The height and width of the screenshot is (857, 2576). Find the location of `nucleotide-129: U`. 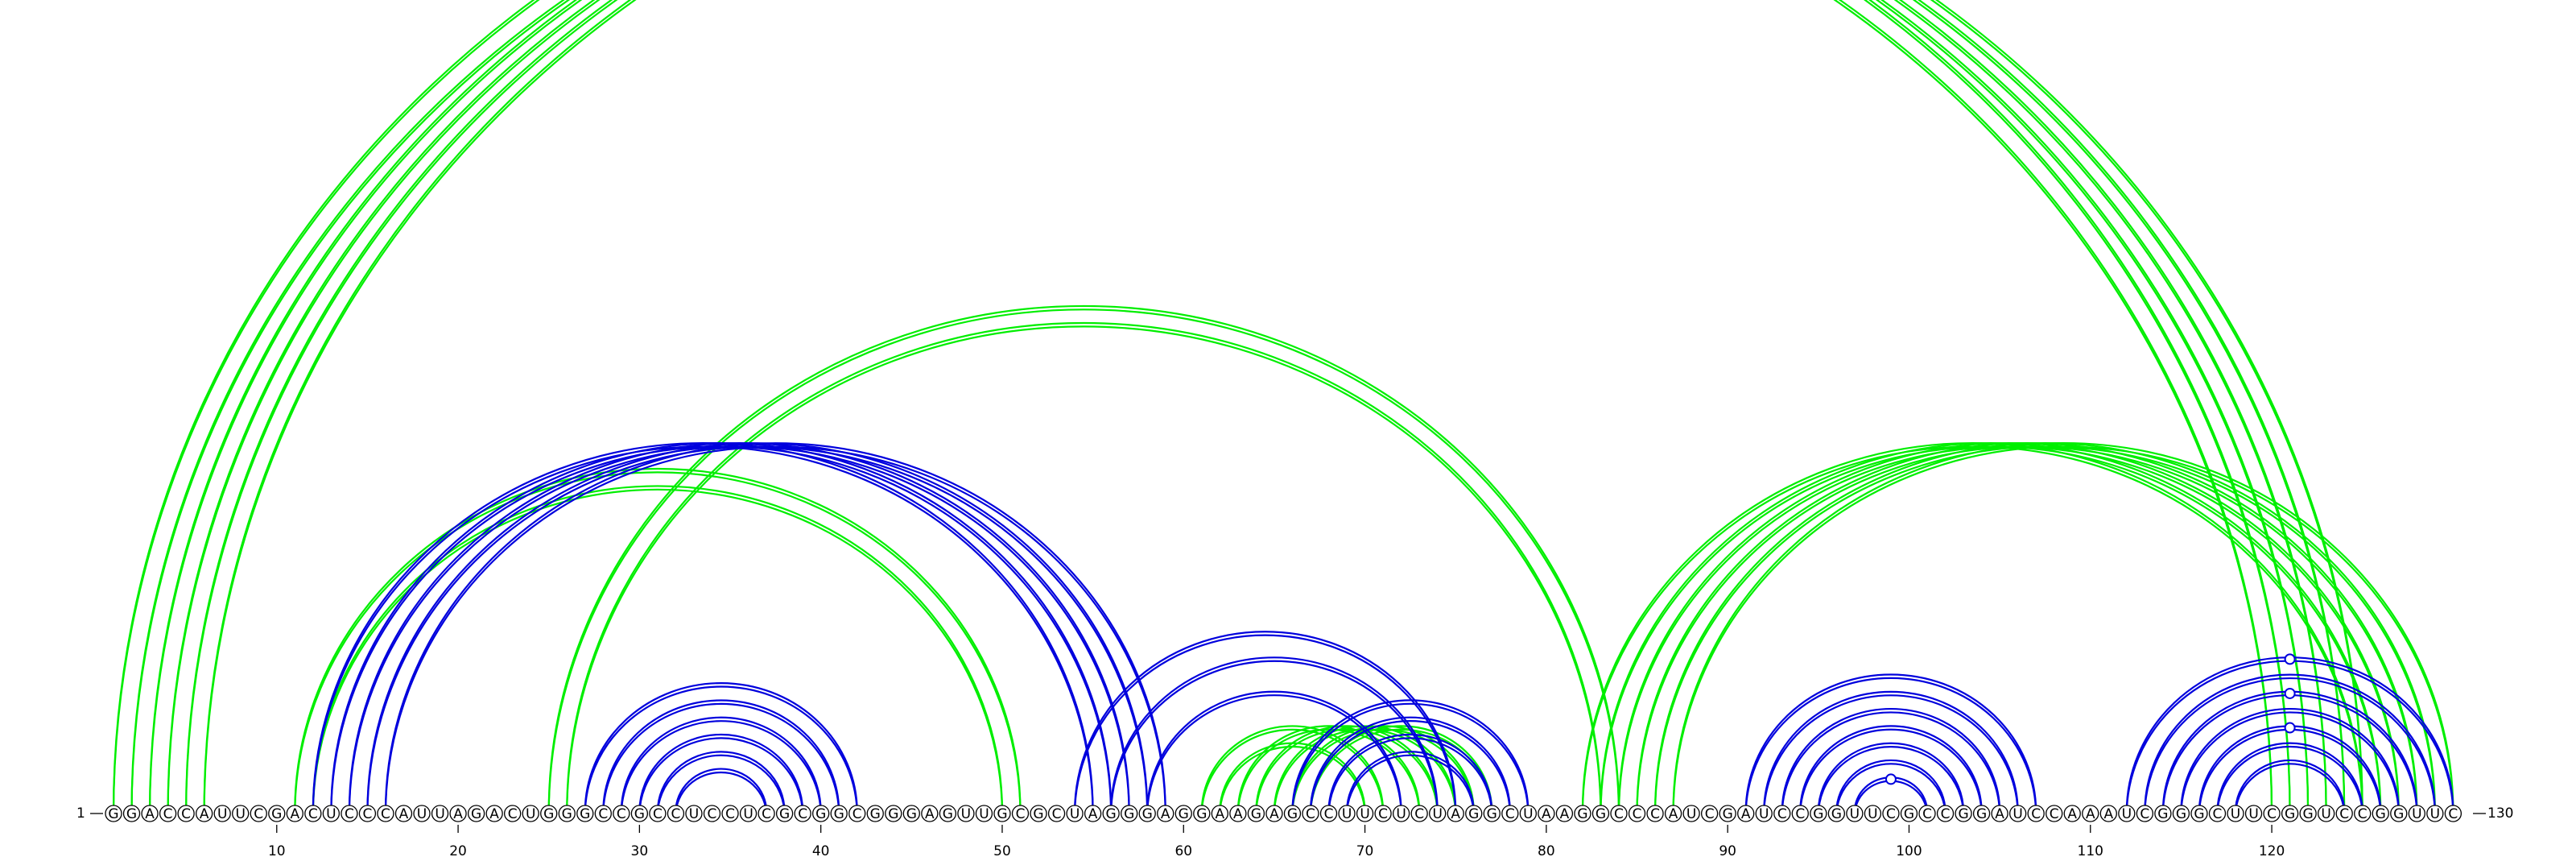

nucleotide-129: U is located at coordinates (2435, 813).